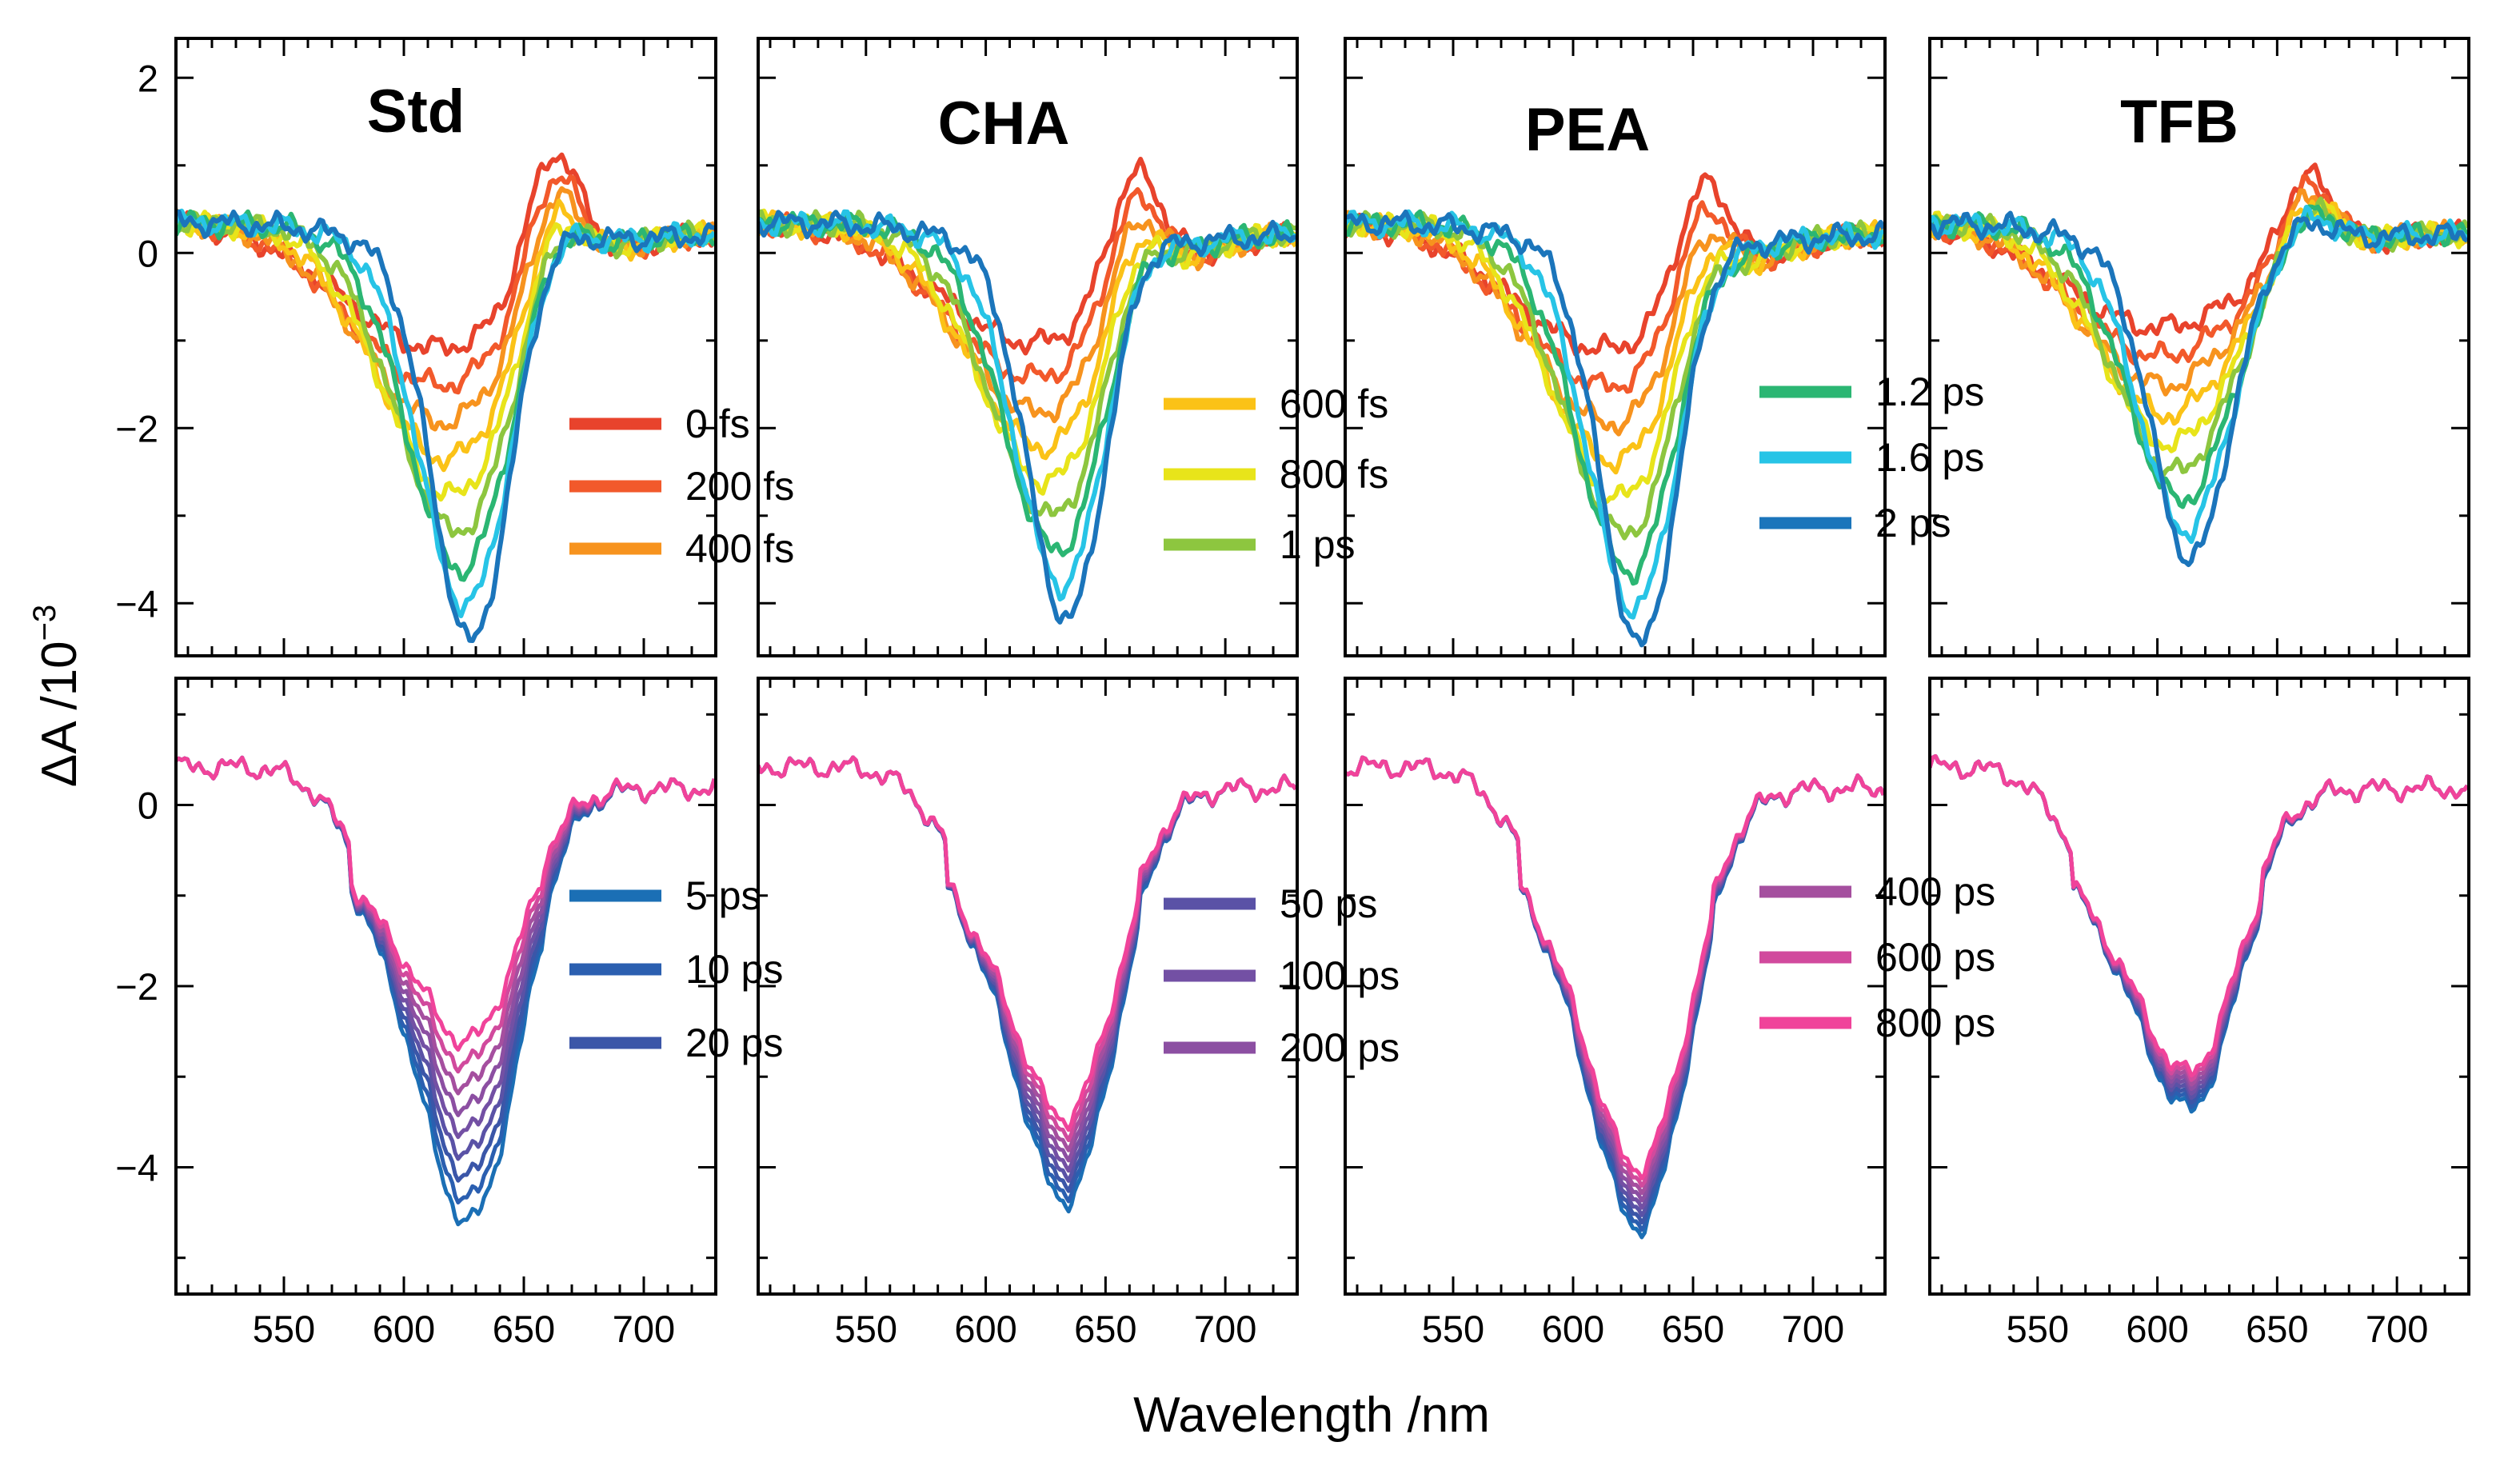 The height and width of the screenshot is (1466, 2520). I want to click on legend-item-100-ps: 100 ps, so click(1282, 975).